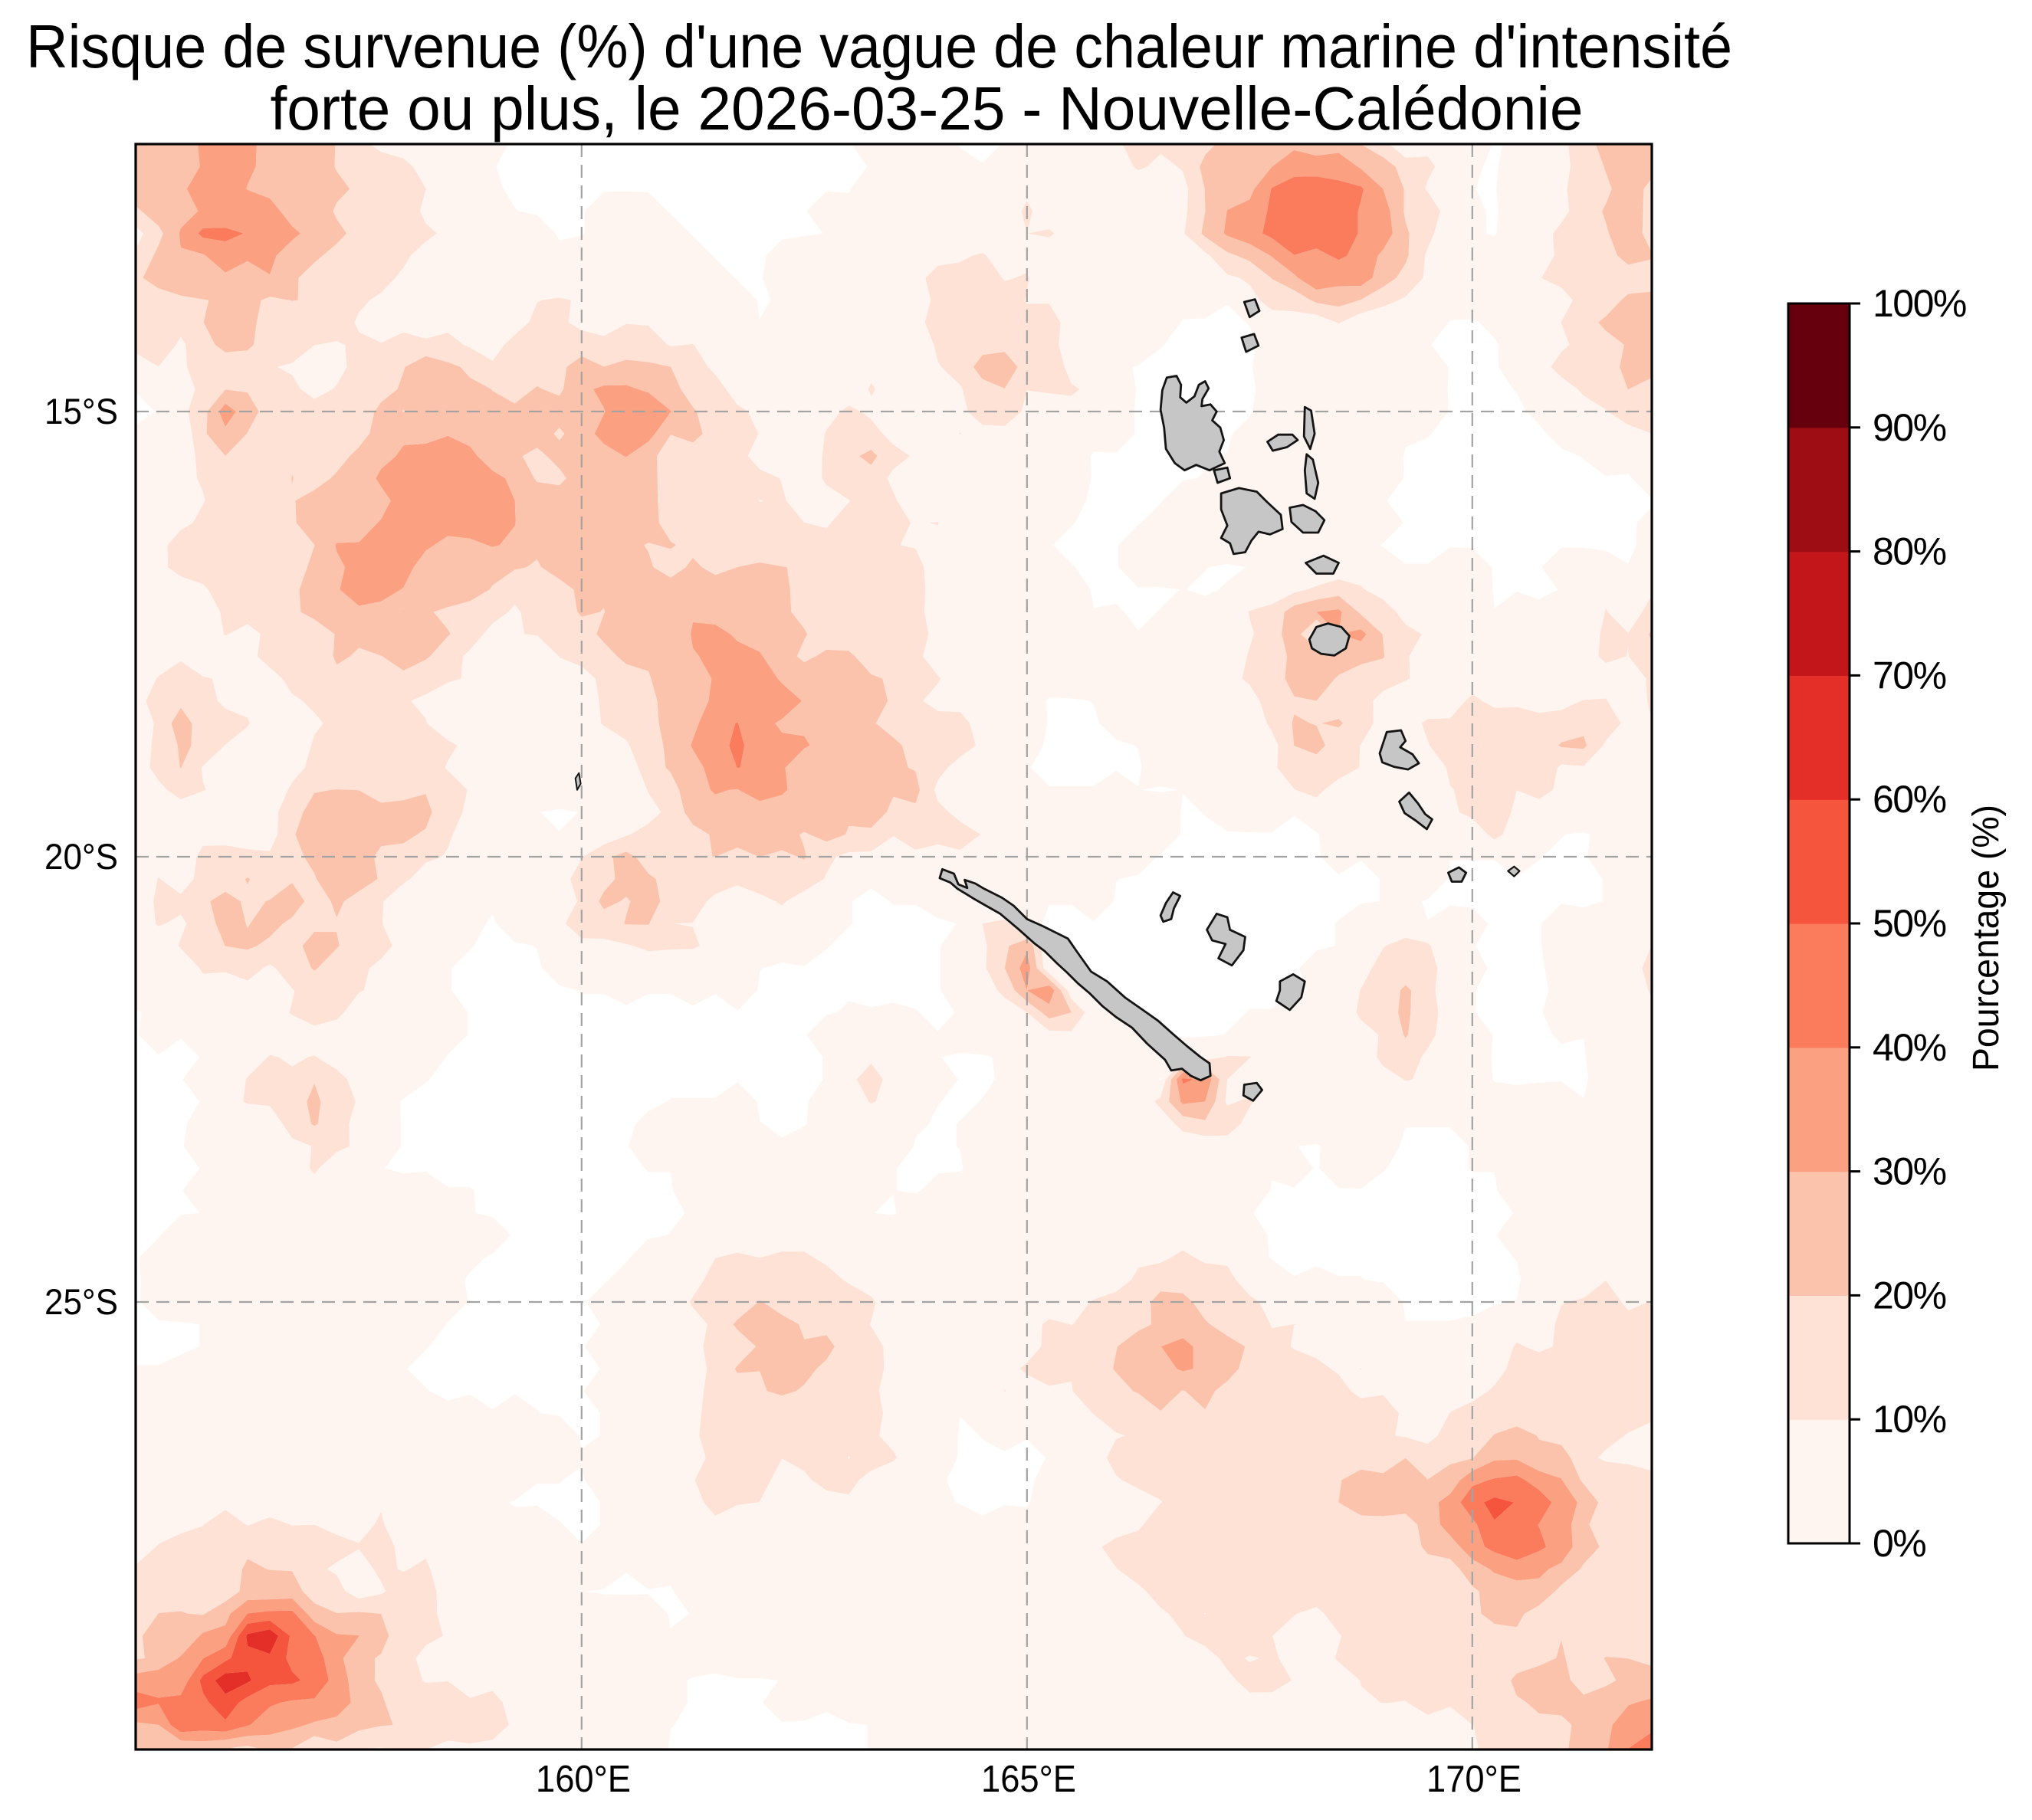 This screenshot has width=2032, height=1820. I want to click on svg-text: 15°S, so click(81, 411).